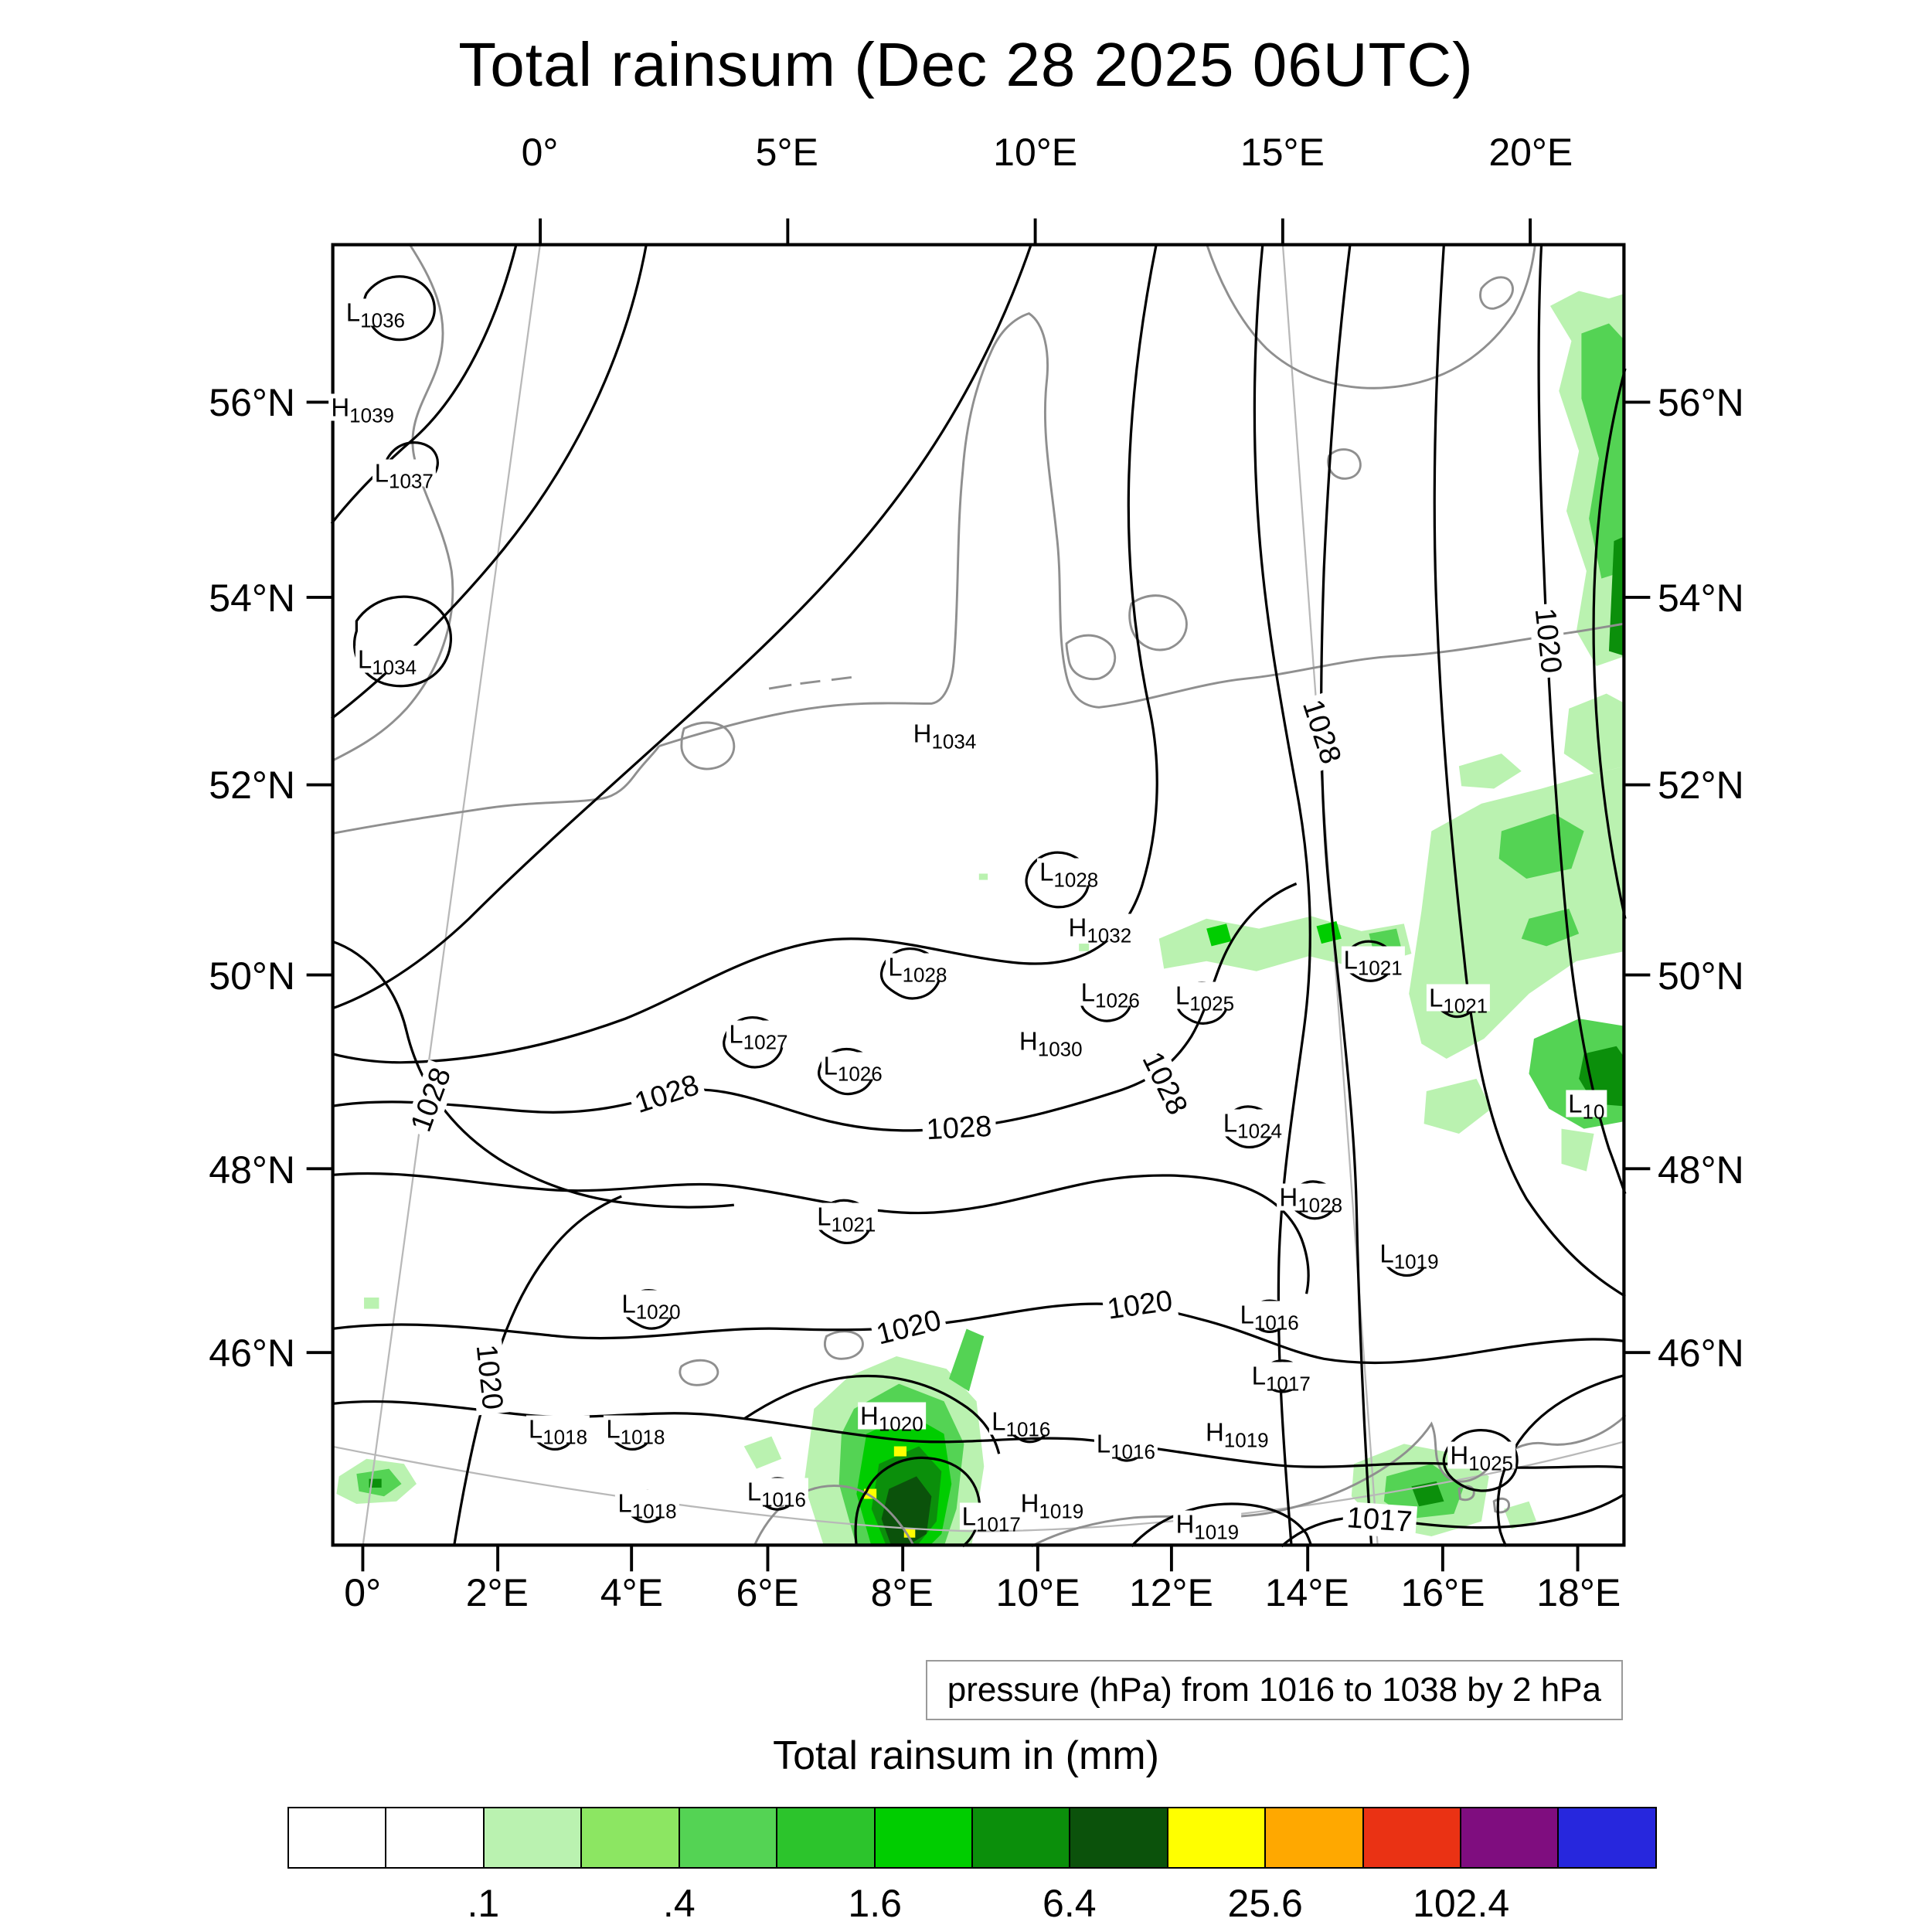 The image size is (1932, 1932). What do you see at coordinates (404, 475) in the screenshot?
I see `low-pressure-label: L1037` at bounding box center [404, 475].